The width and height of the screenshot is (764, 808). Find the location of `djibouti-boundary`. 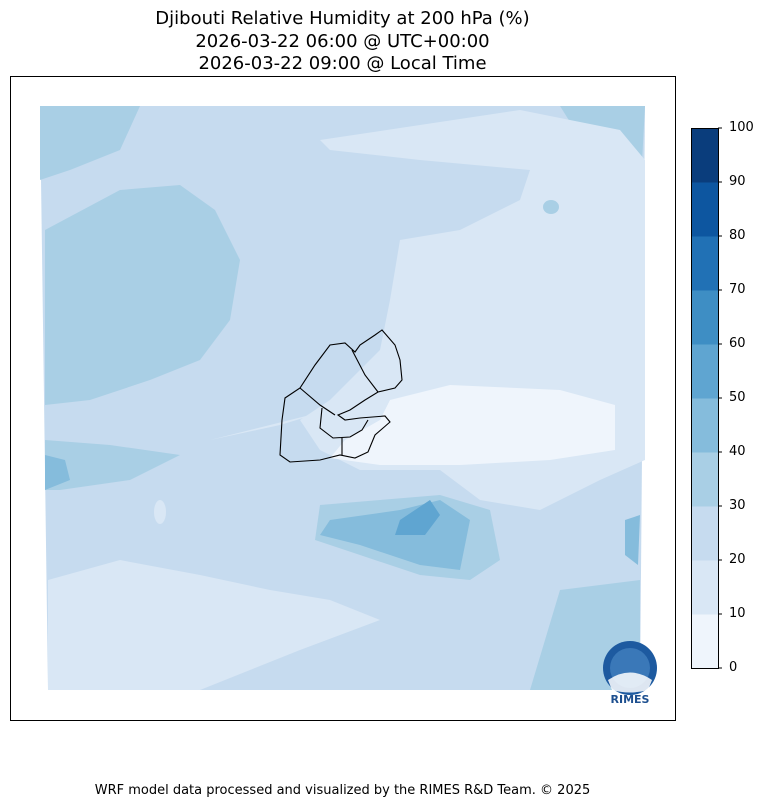

djibouti-boundary is located at coordinates (341, 396).